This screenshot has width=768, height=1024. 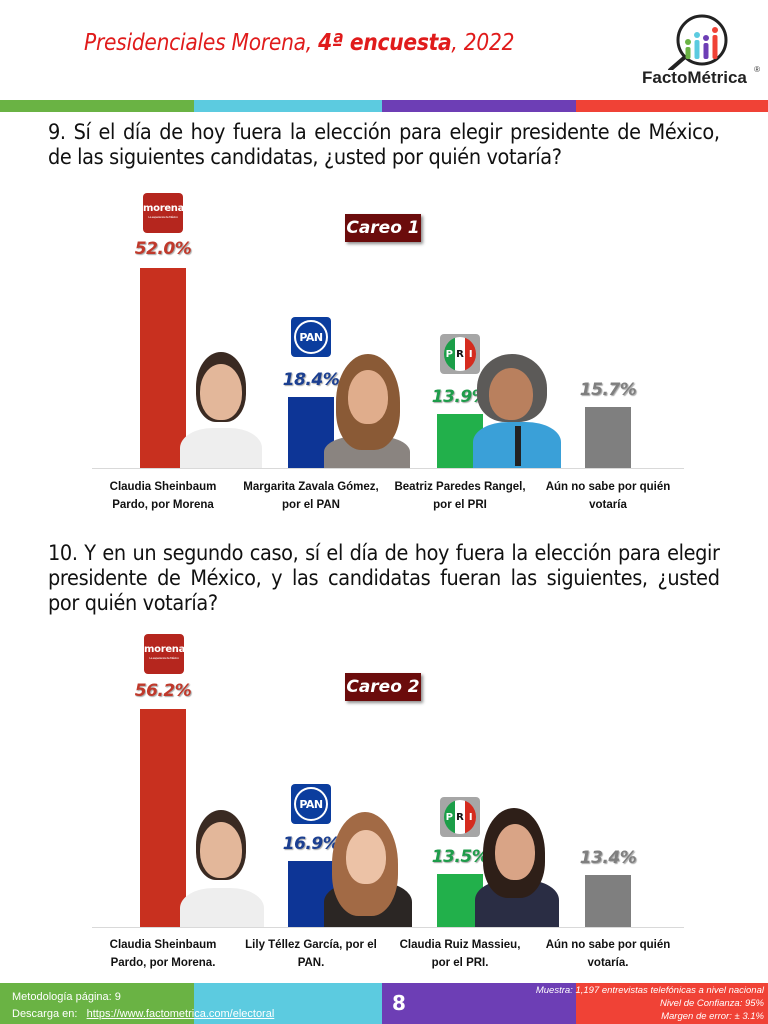 I want to click on brand-name: FactoMétrica, so click(x=694, y=77).